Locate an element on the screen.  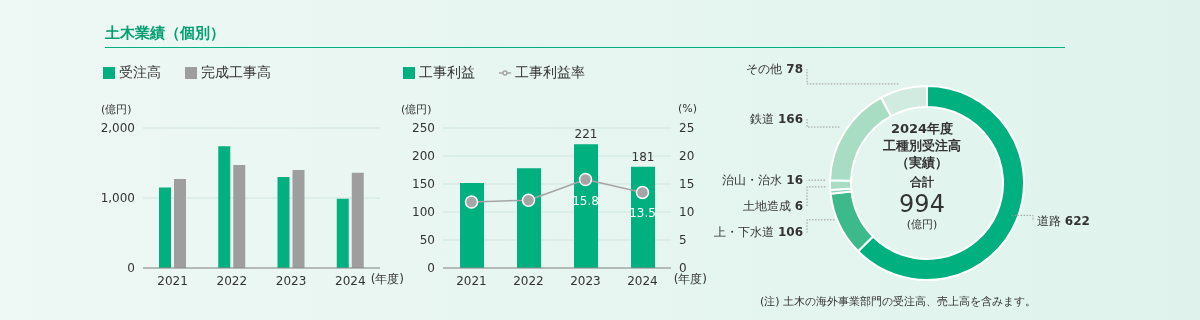
slice-label: 土地造成 is located at coordinates (766, 206).